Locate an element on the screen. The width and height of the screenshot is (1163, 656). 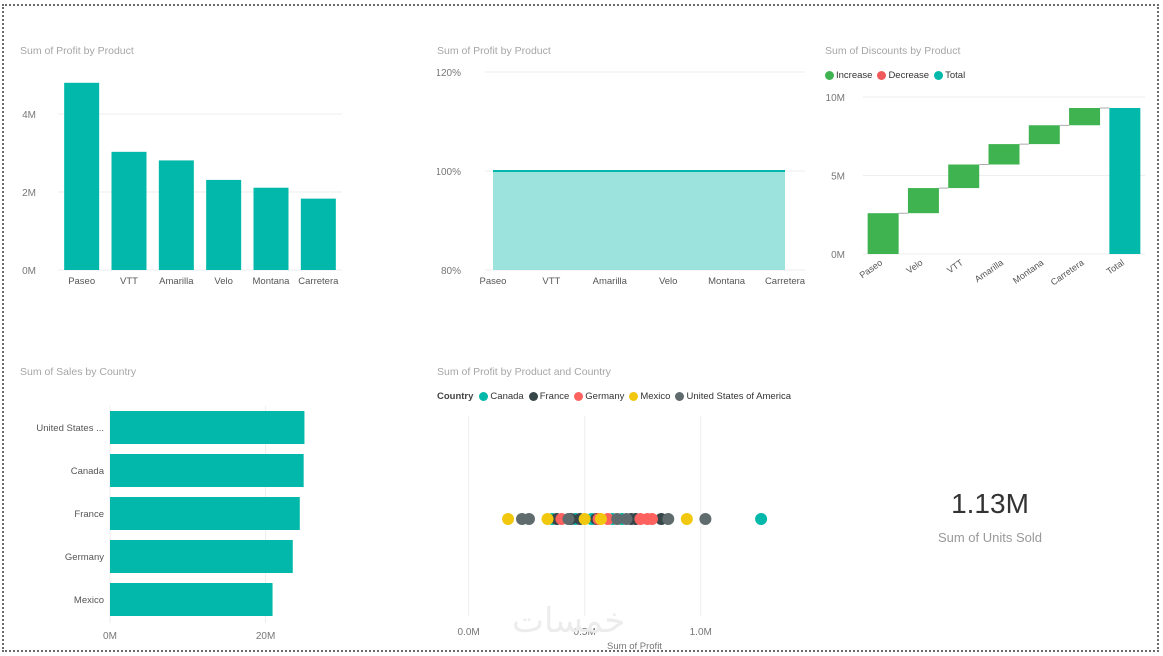
x-tick-label: 0.5M is located at coordinates (585, 632).